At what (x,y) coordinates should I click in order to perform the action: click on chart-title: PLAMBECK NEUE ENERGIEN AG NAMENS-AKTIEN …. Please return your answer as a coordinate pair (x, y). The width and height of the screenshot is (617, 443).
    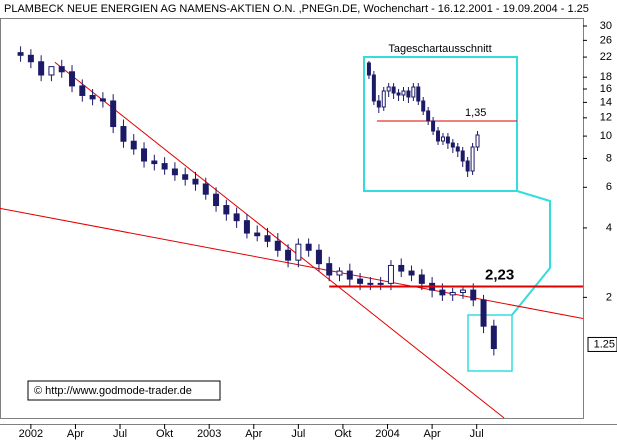
    Looking at the image, I should click on (296, 9).